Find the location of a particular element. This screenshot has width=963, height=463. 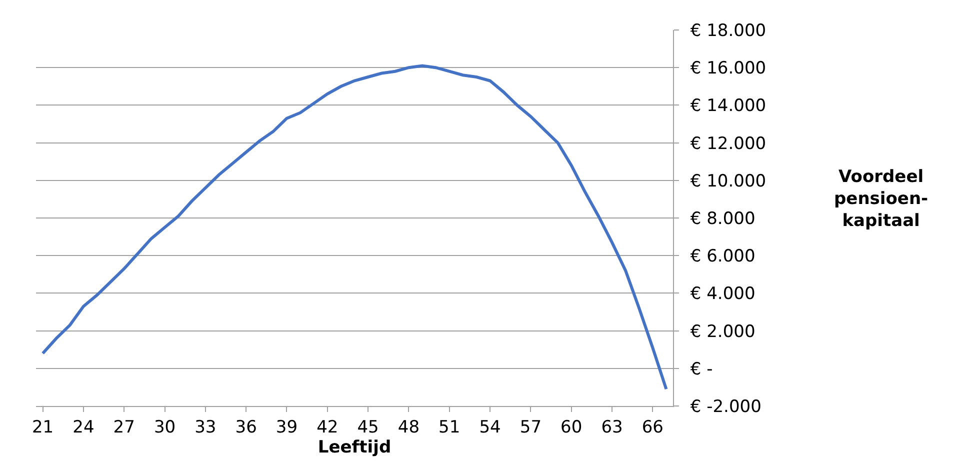

y-tick-label: € 8.000 is located at coordinates (723, 218).